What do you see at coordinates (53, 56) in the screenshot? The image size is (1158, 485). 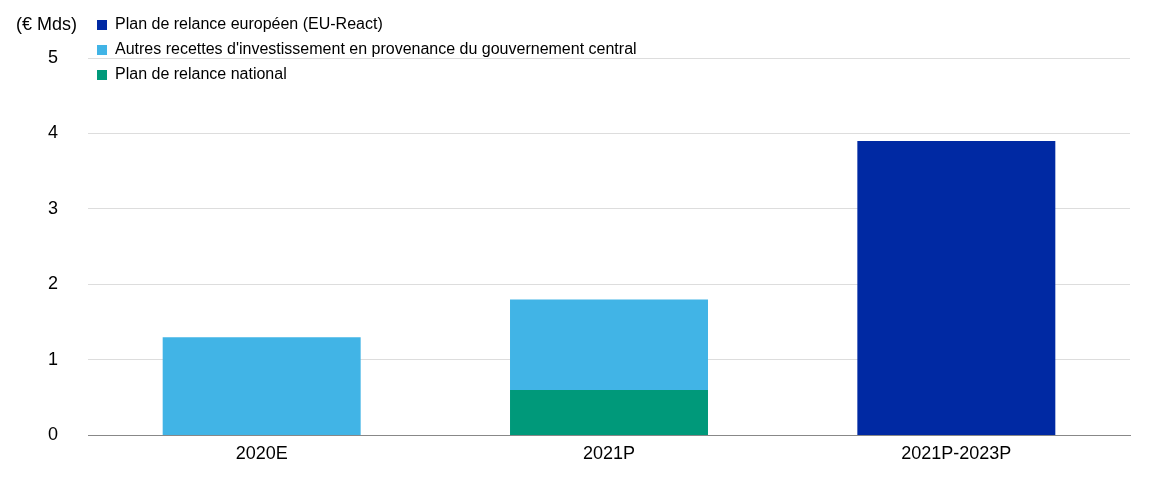 I see `y-tick-label: 5` at bounding box center [53, 56].